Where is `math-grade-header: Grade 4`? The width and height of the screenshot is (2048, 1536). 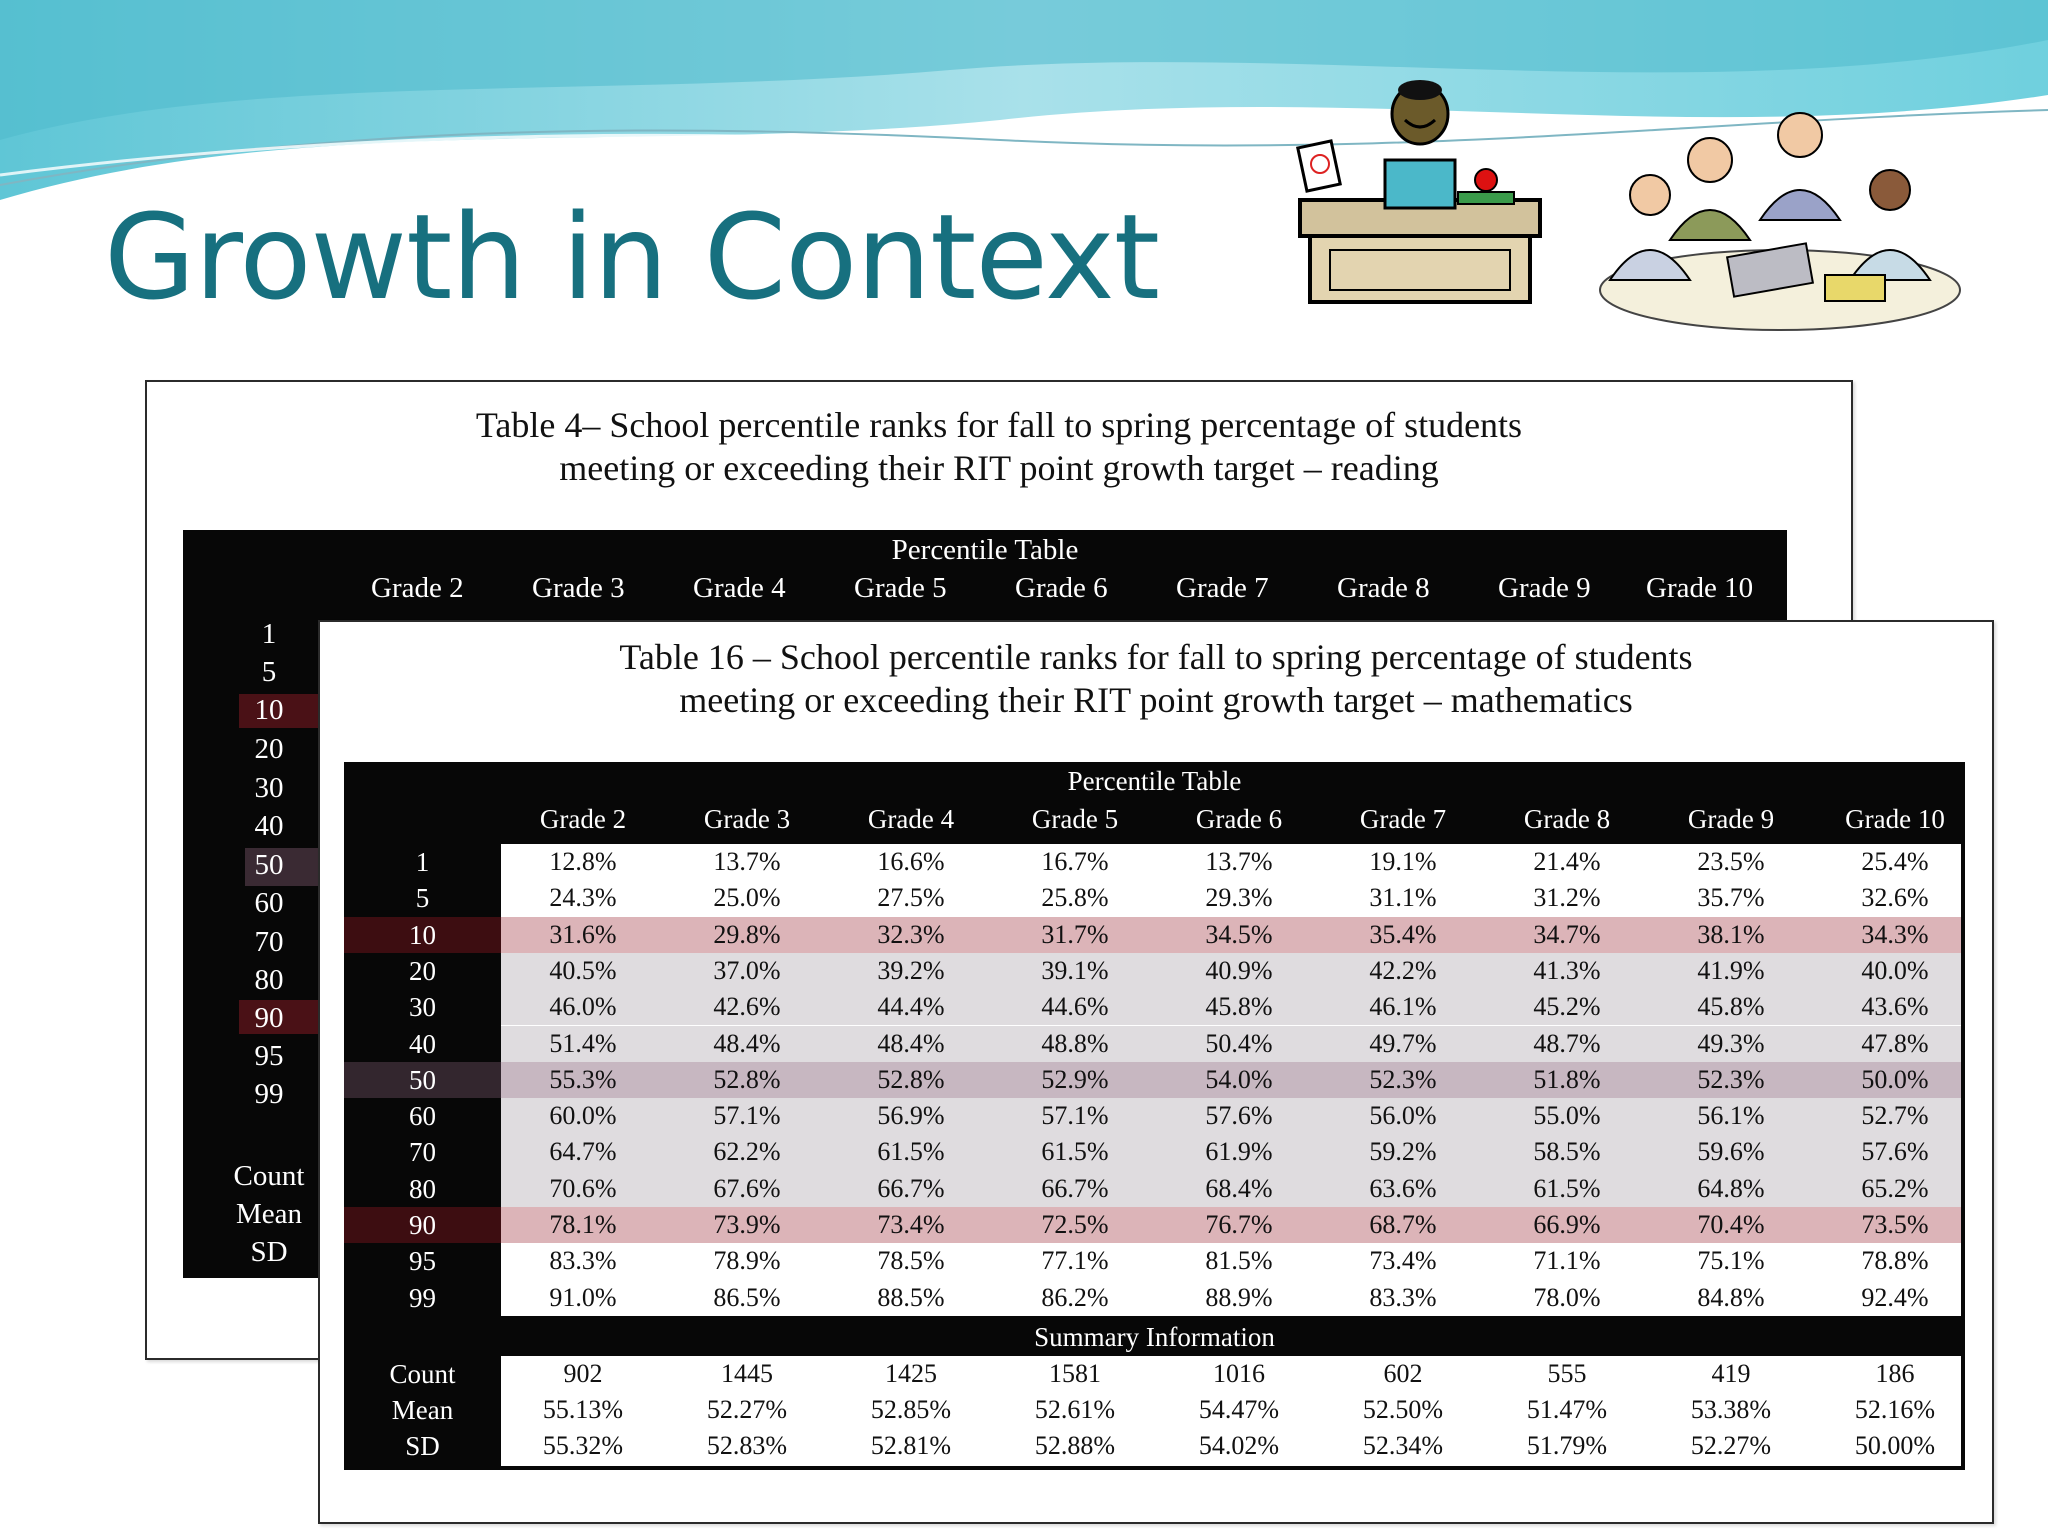 math-grade-header: Grade 4 is located at coordinates (911, 819).